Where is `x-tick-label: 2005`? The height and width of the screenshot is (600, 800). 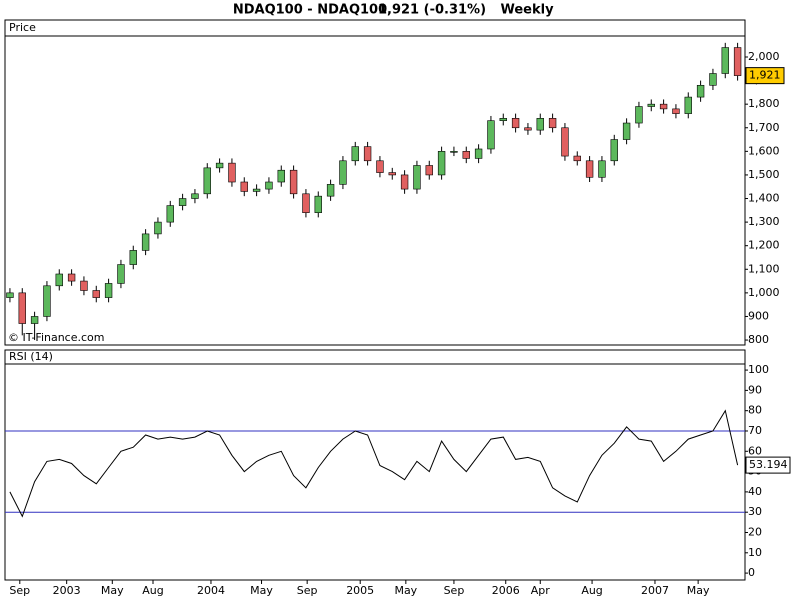
x-tick-label: 2005 is located at coordinates (360, 590).